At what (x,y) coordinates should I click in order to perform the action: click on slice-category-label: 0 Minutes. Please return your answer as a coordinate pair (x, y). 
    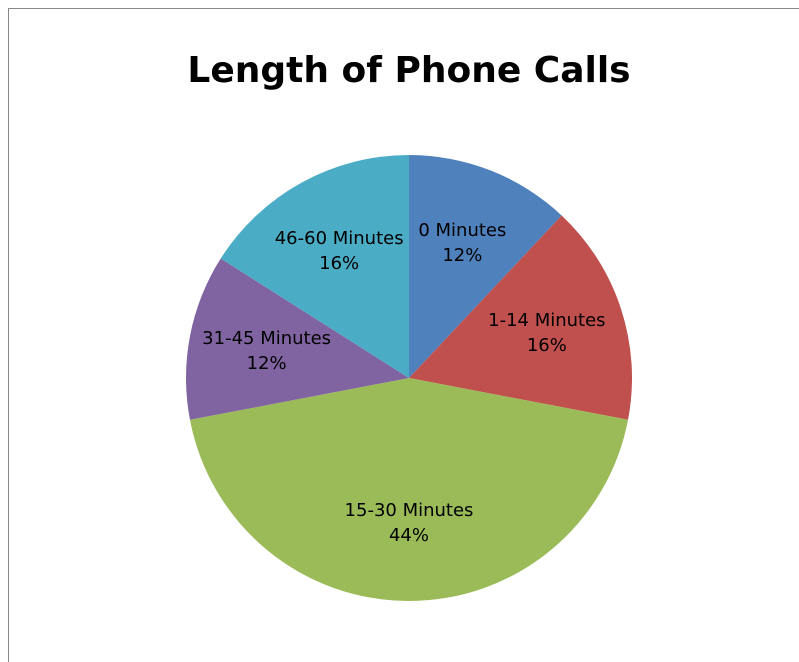
    Looking at the image, I should click on (462, 230).